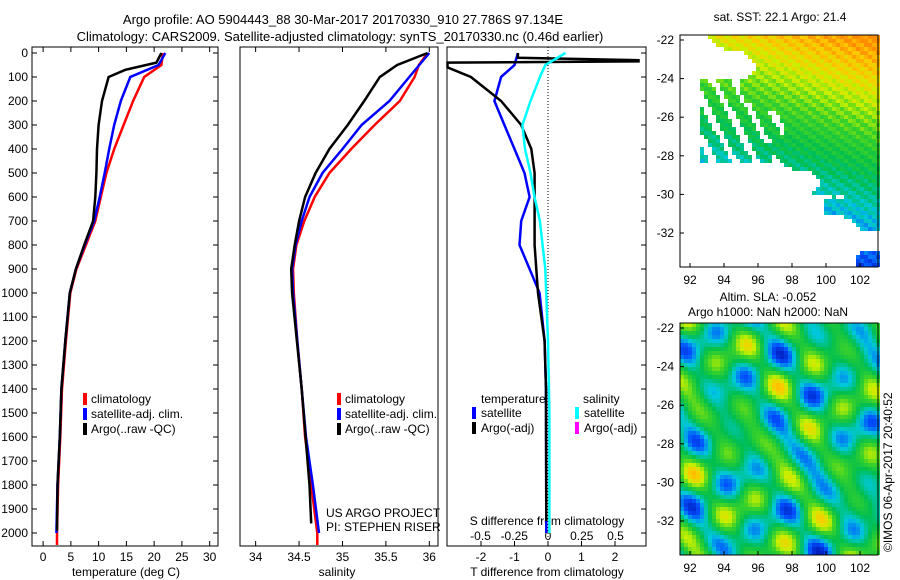 This screenshot has height=580, width=900. What do you see at coordinates (85, 414) in the screenshot?
I see `legend-swatch` at bounding box center [85, 414].